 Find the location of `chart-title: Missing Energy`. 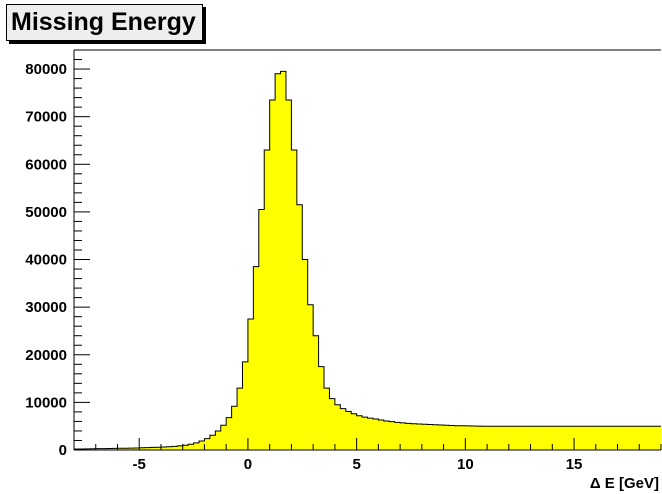

chart-title: Missing Energy is located at coordinates (104, 22).